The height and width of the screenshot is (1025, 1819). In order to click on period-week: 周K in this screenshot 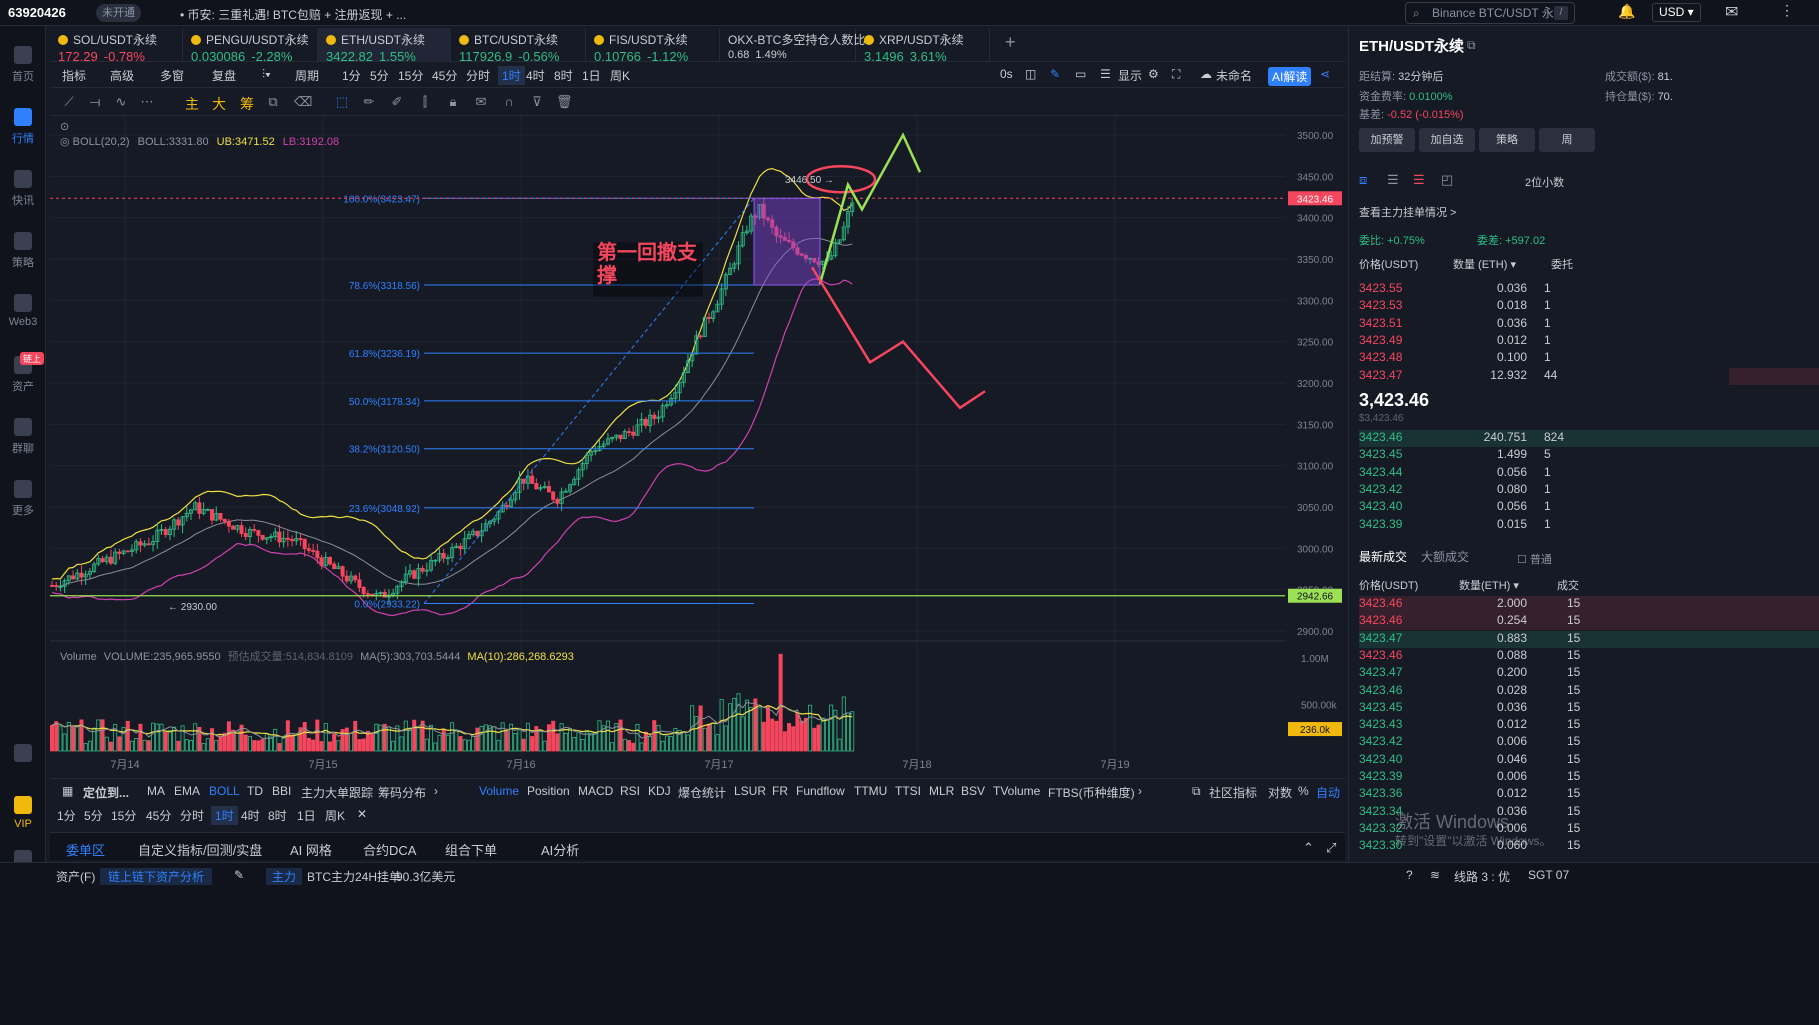, I will do `click(620, 76)`.